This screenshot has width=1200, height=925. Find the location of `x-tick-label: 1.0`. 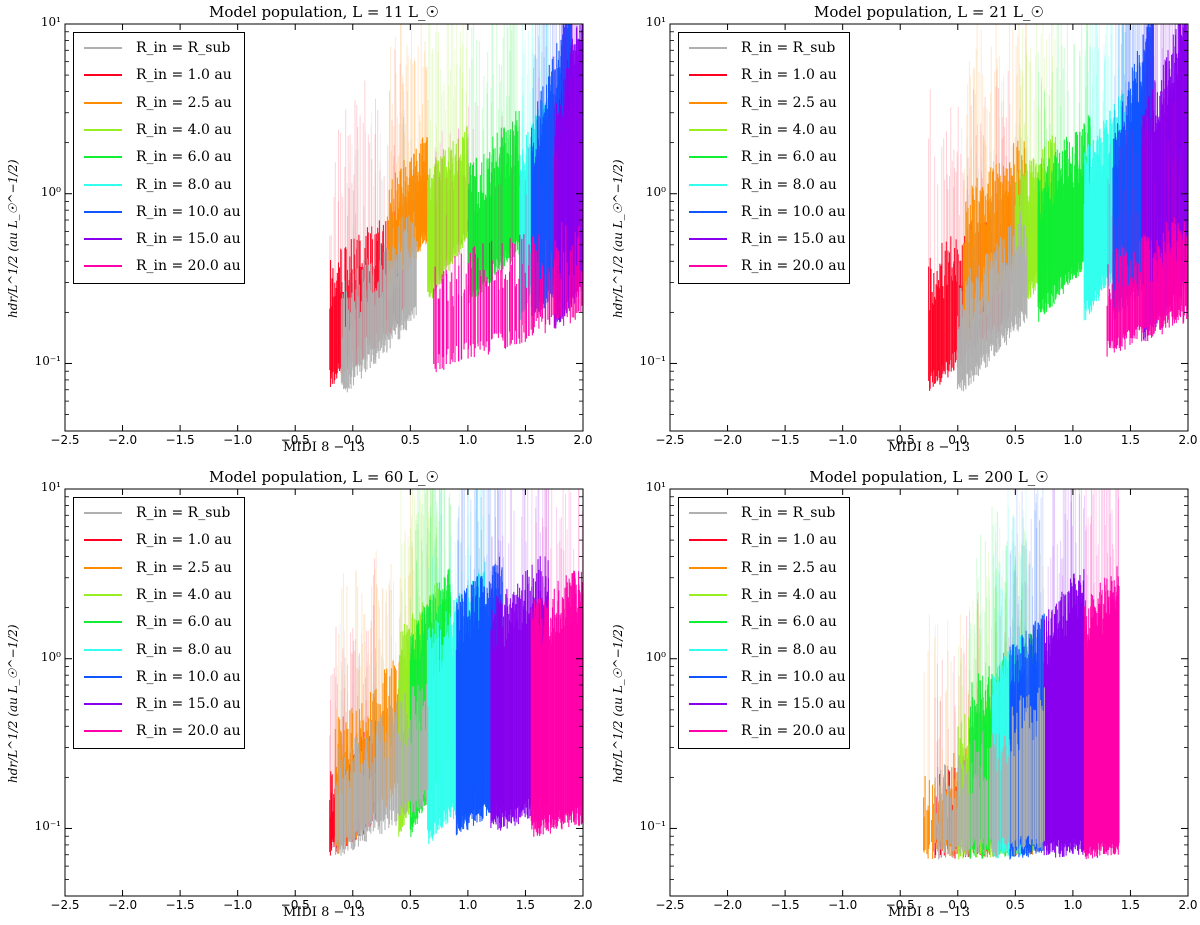

x-tick-label: 1.0 is located at coordinates (1073, 440).